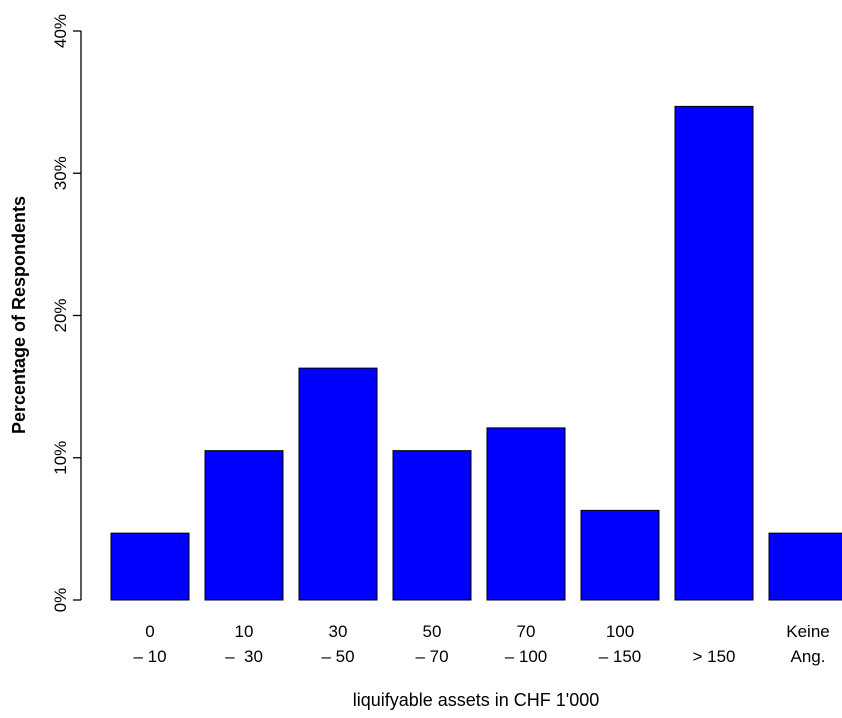  I want to click on x-tick-label: 100, so click(620, 631).